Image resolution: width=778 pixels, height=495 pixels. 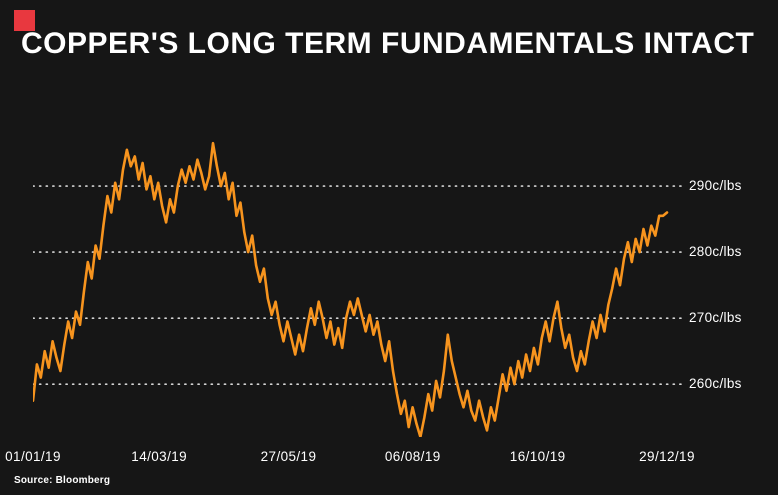 I want to click on x-axis-tick-label: 14/03/19, so click(x=159, y=456).